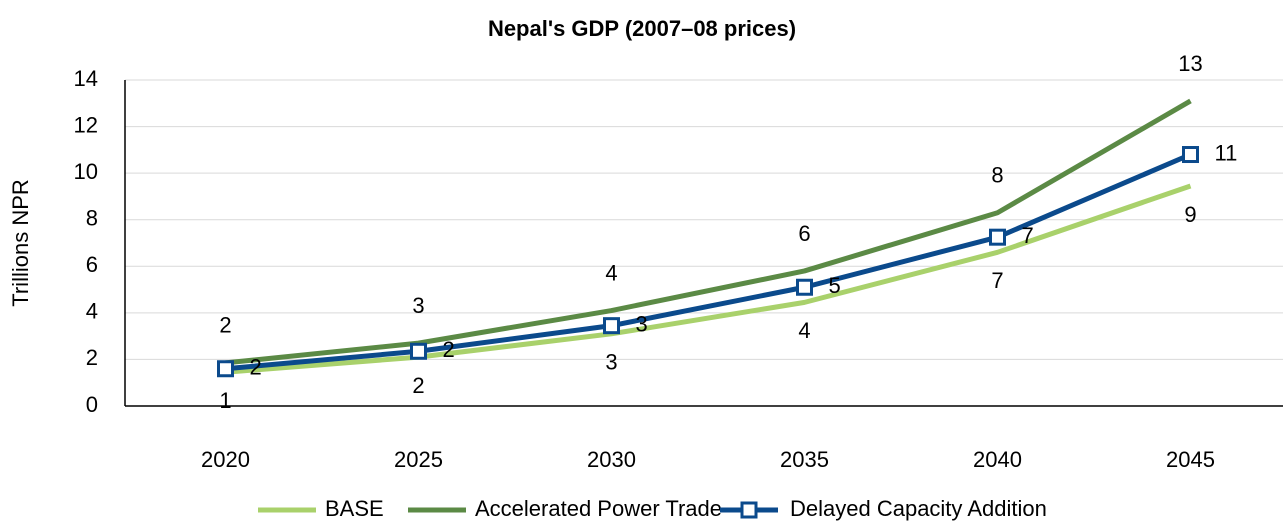  I want to click on legend-label: Accelerated Power Trade, so click(598, 508).